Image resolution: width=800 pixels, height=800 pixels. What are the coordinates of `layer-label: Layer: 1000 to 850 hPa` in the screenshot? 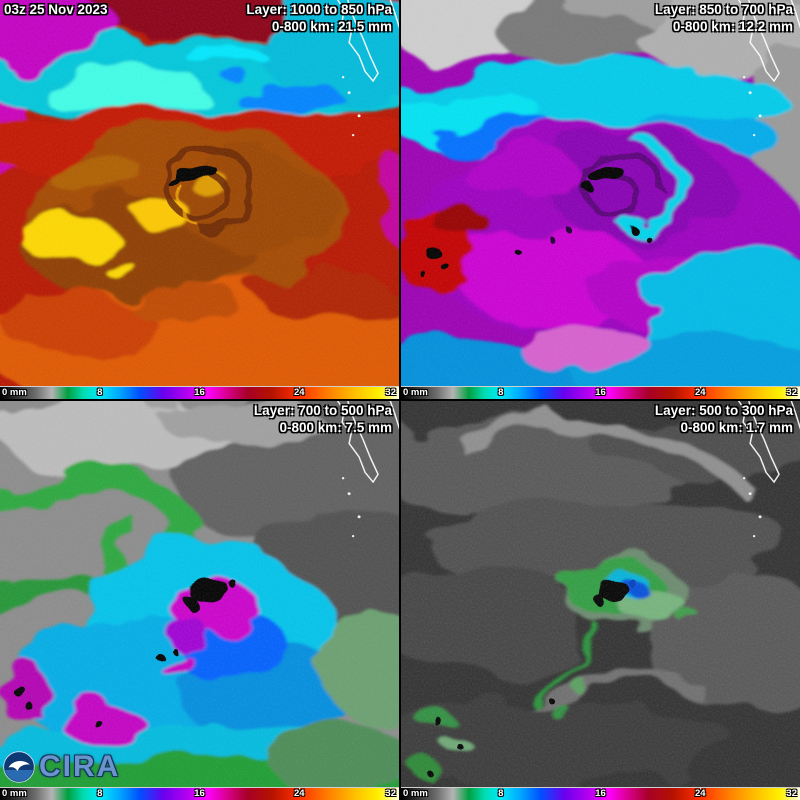 It's located at (319, 9).